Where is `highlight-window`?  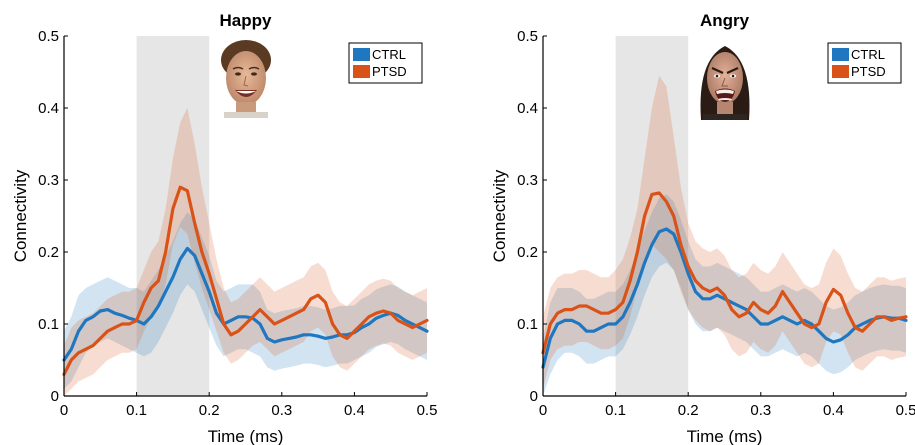 highlight-window is located at coordinates (652, 216).